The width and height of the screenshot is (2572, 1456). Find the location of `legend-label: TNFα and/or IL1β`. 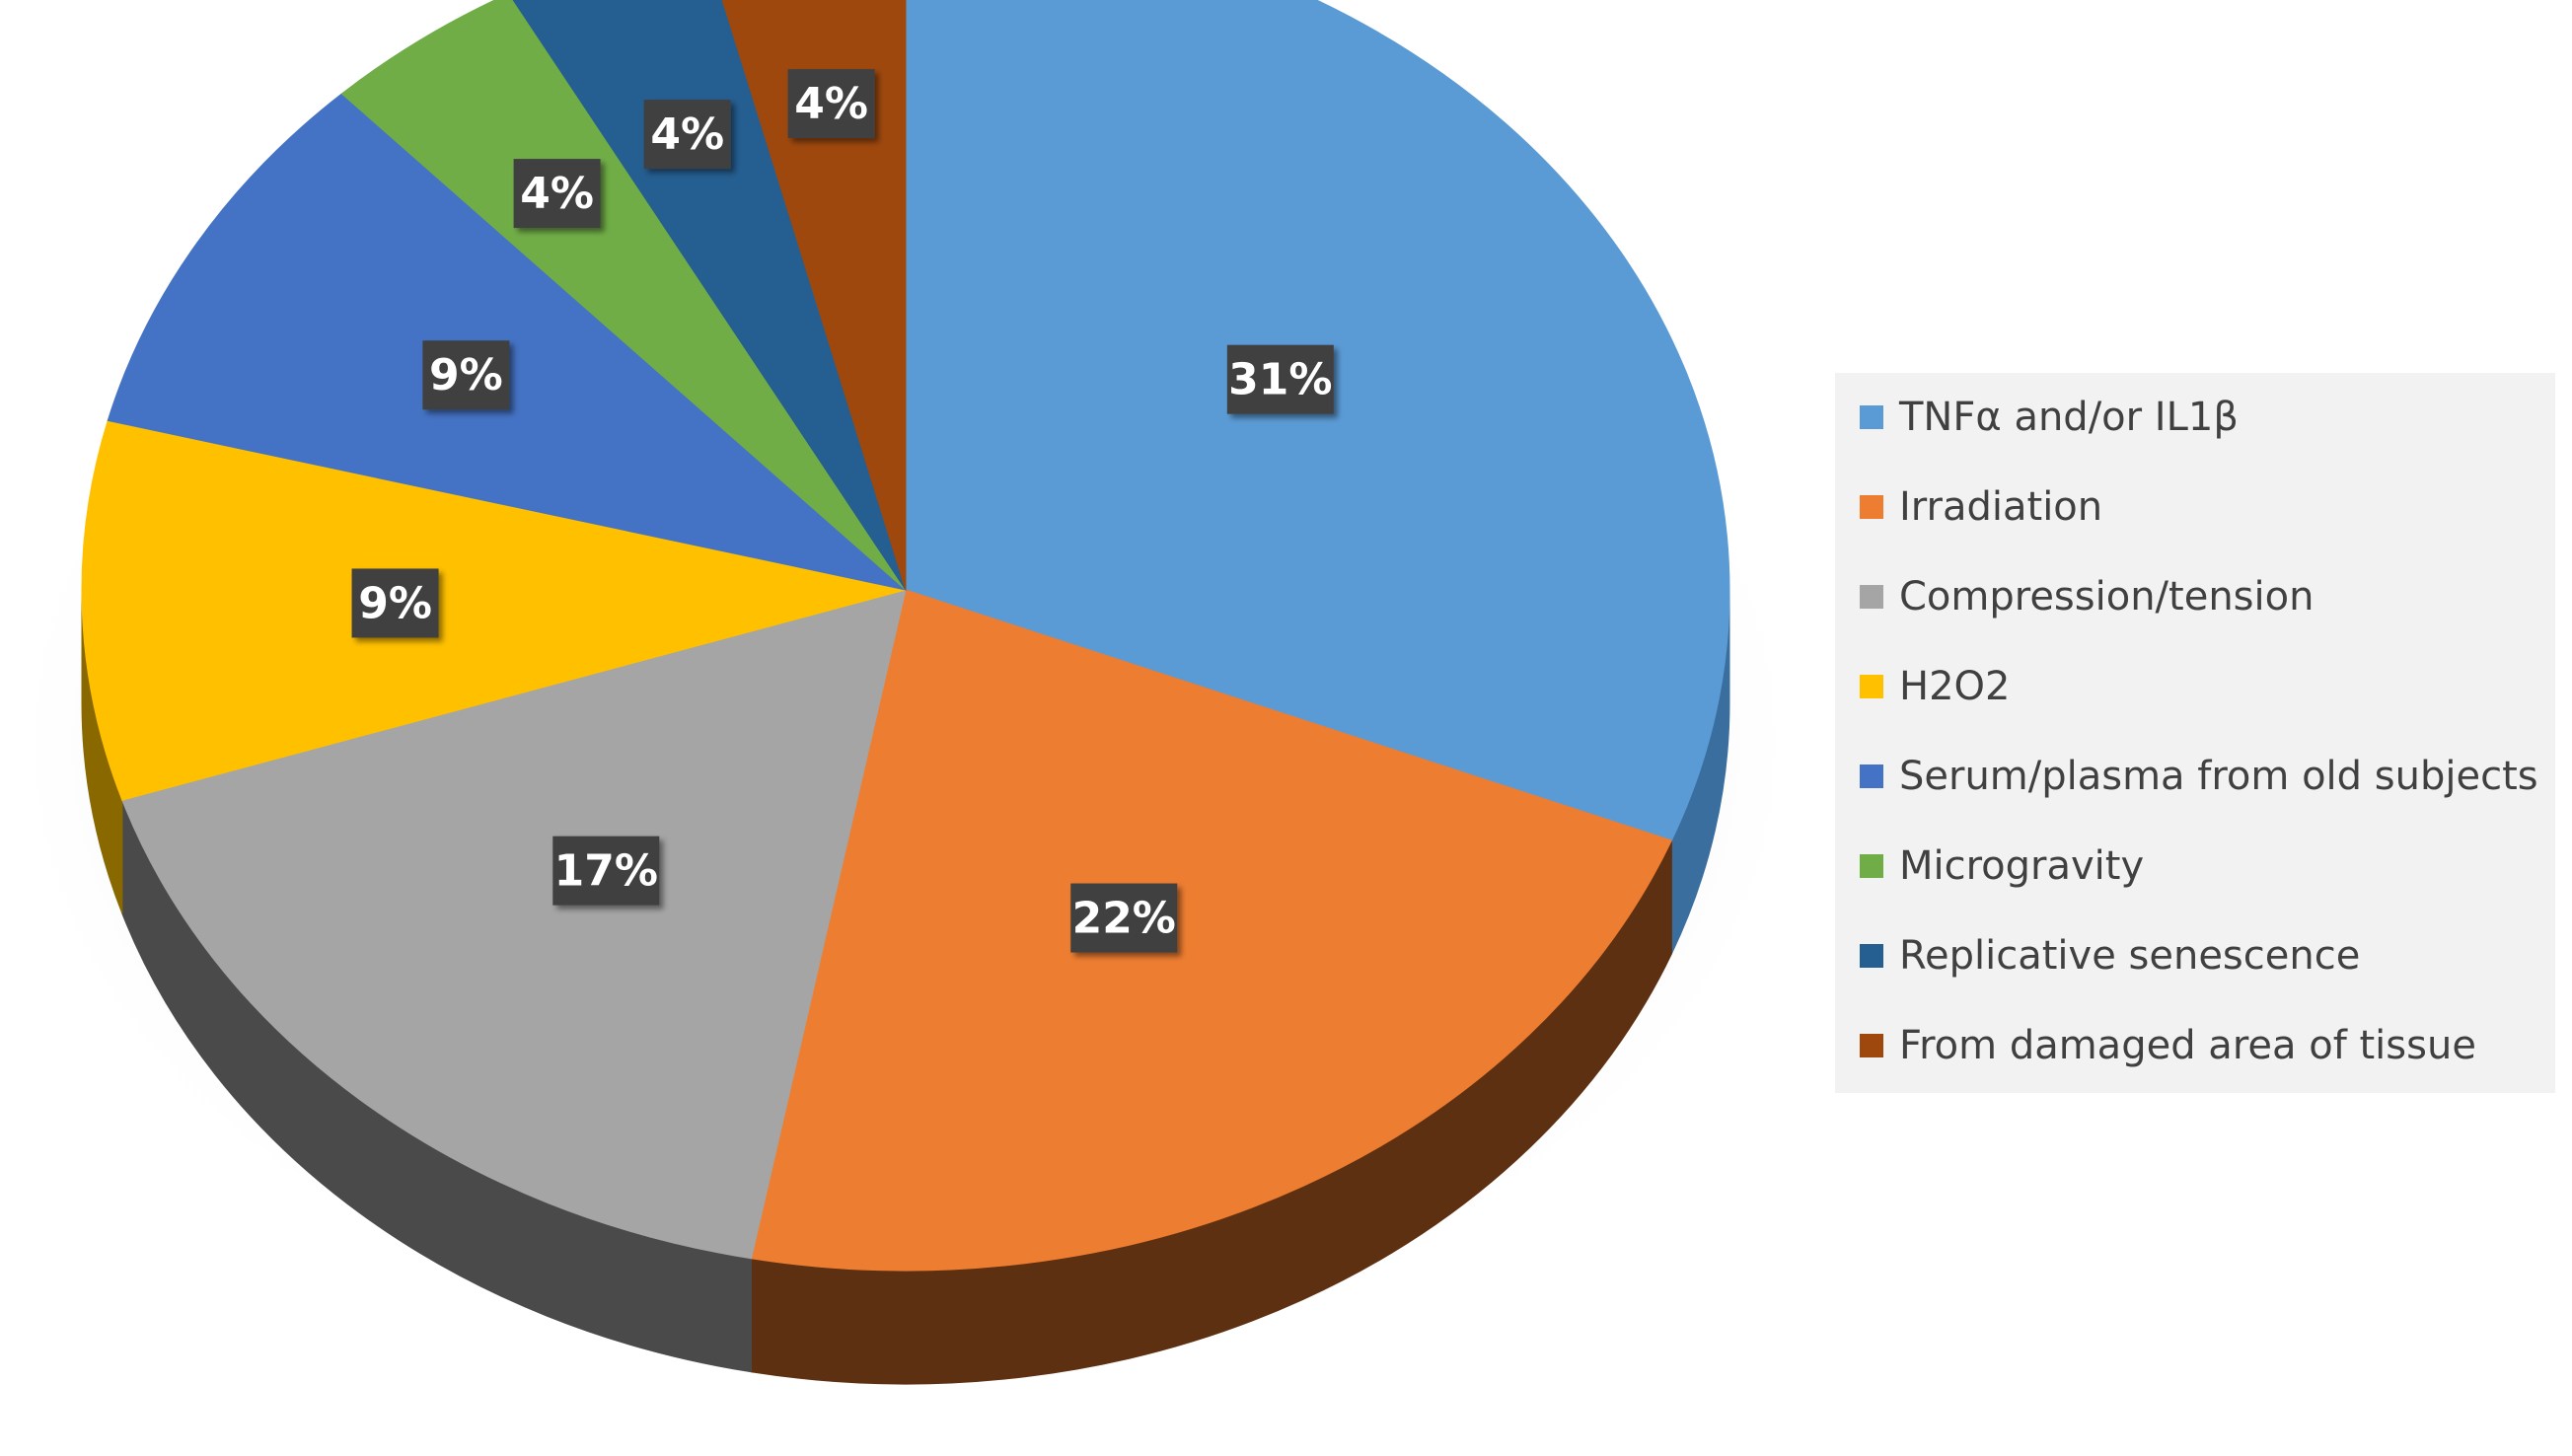

legend-label: TNFα and/or IL1β is located at coordinates (2068, 417).